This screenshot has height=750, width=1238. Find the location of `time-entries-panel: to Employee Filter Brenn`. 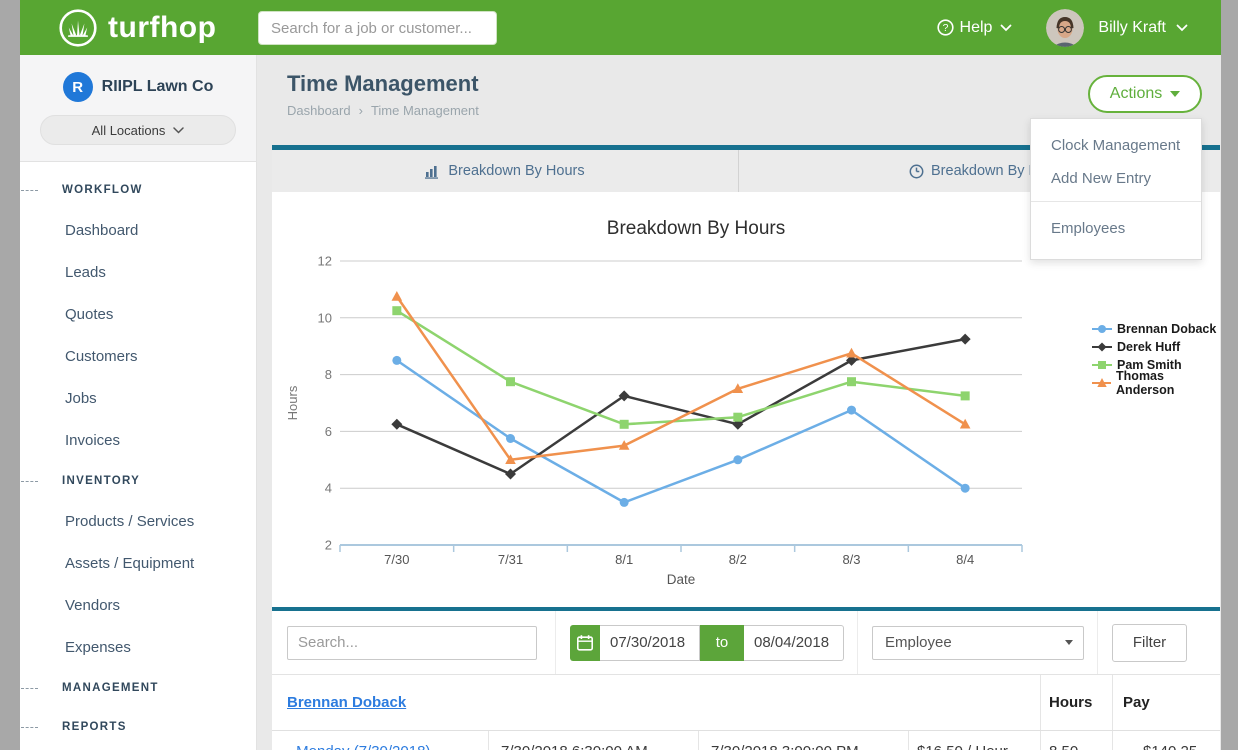

time-entries-panel: to Employee Filter Brenn is located at coordinates (746, 678).